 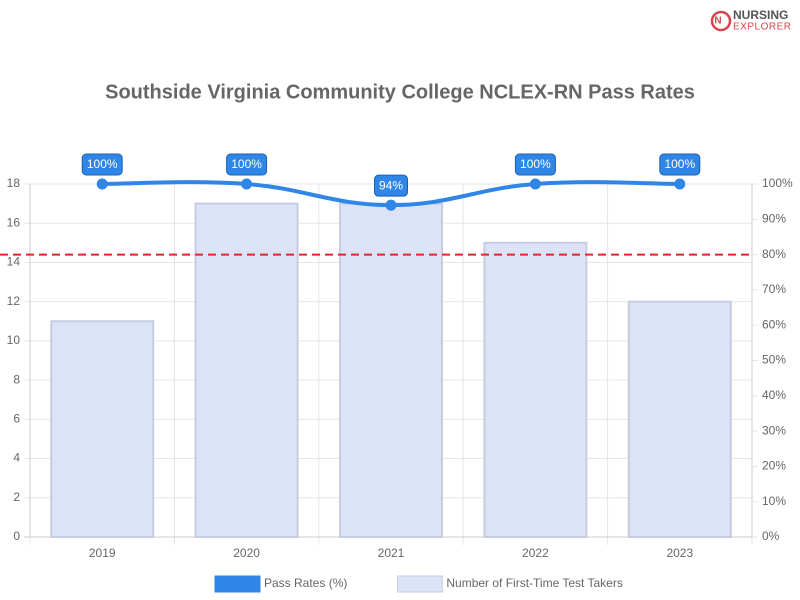 I want to click on data-label: 94%, so click(x=391, y=185).